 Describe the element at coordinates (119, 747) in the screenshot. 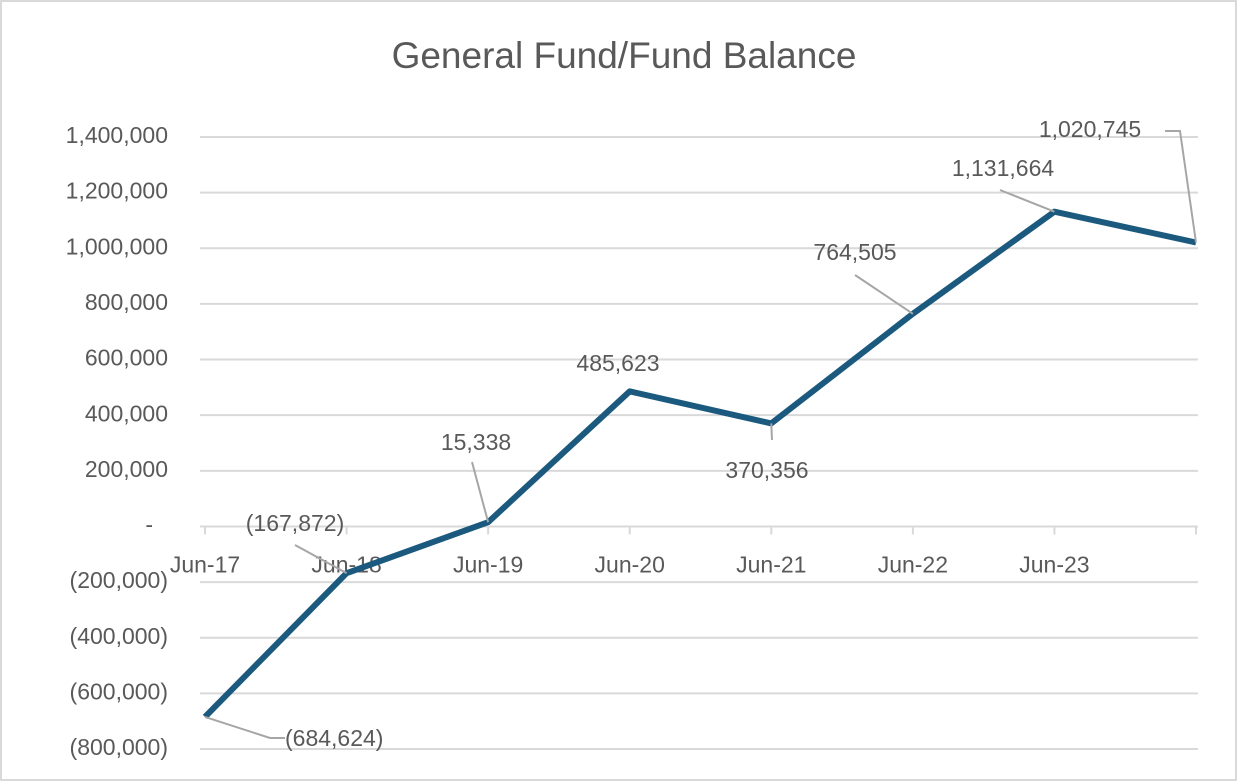

I see `y-tick-label: (800,000)` at that location.